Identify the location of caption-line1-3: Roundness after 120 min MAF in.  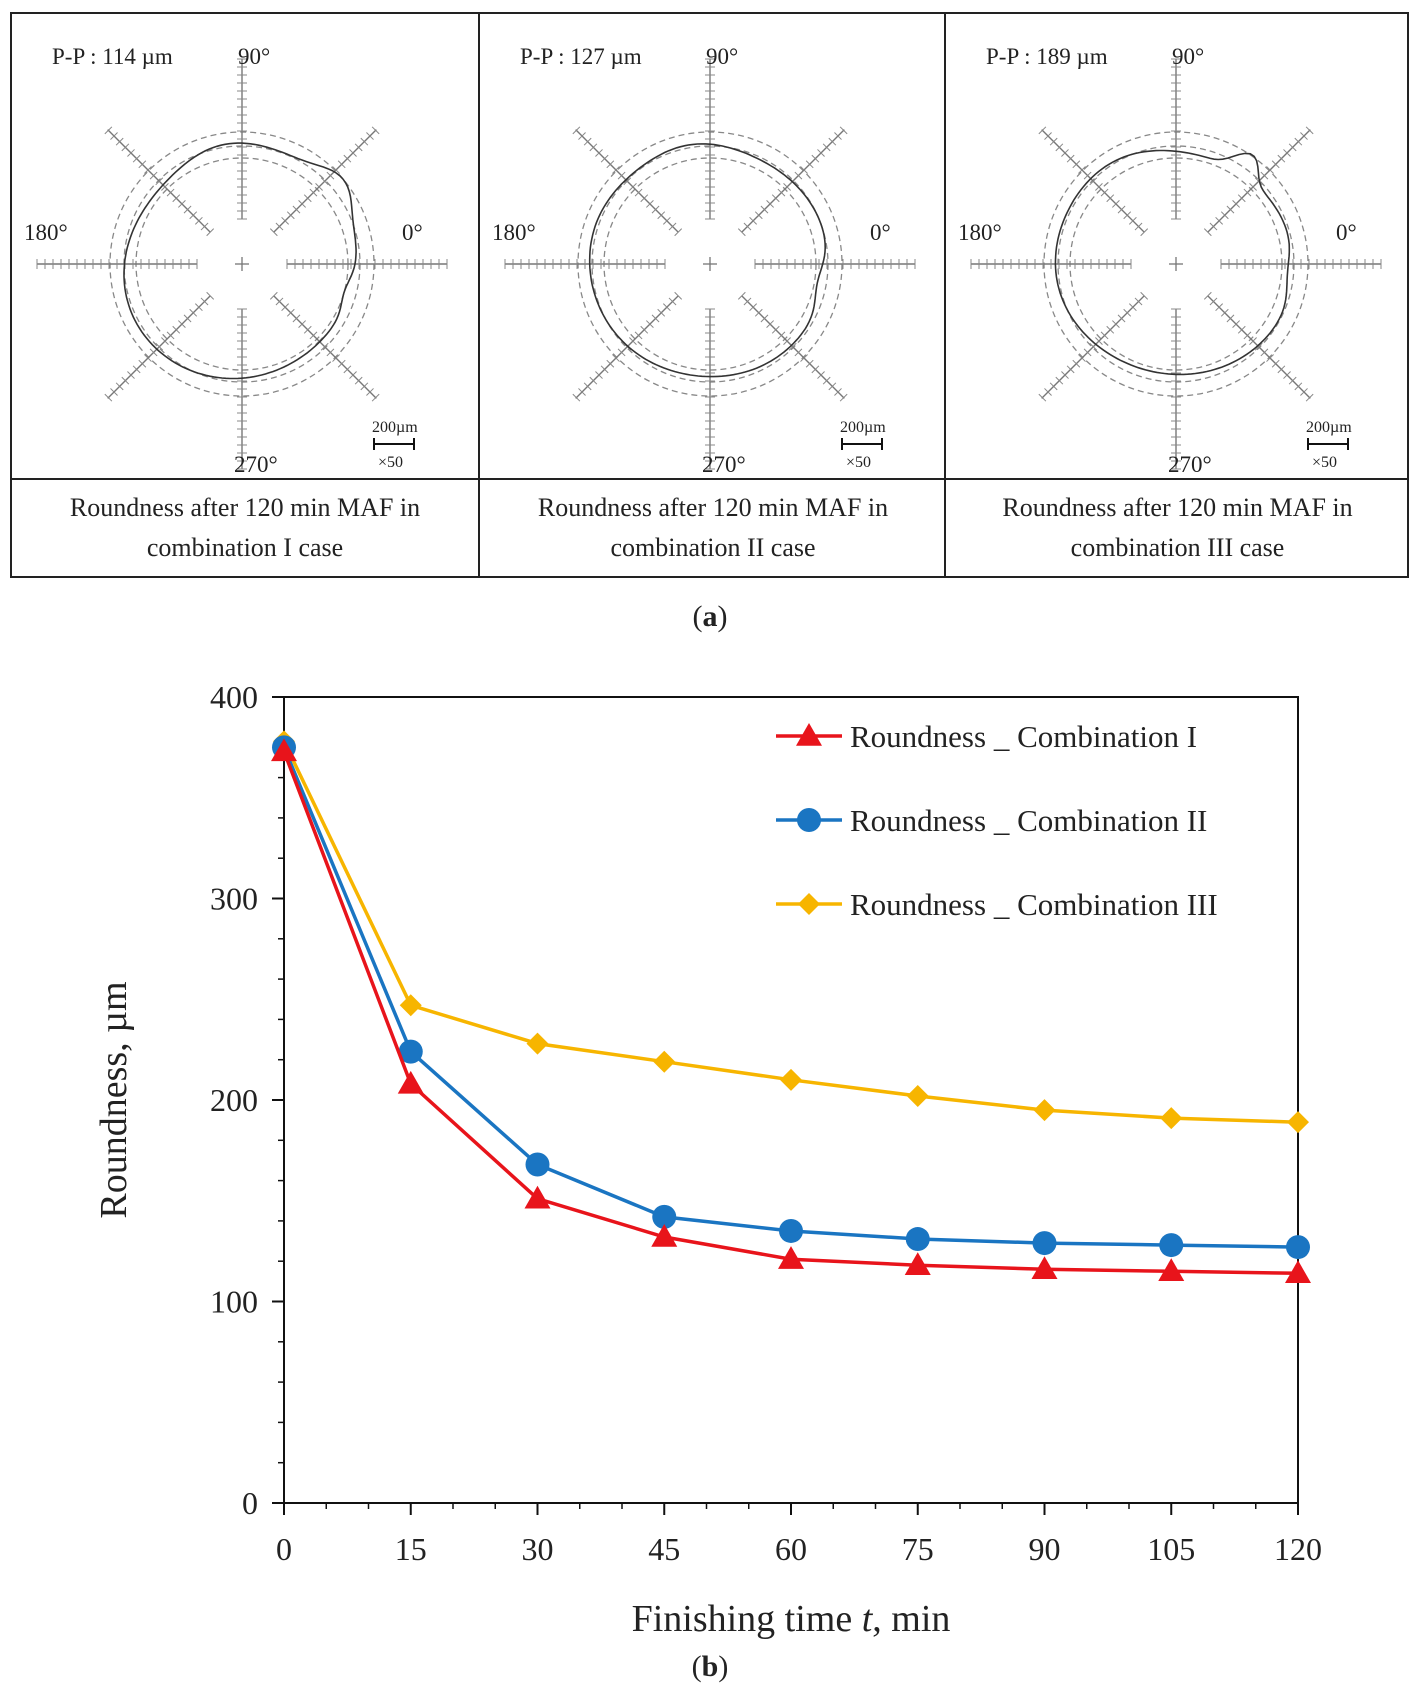
(1177, 507).